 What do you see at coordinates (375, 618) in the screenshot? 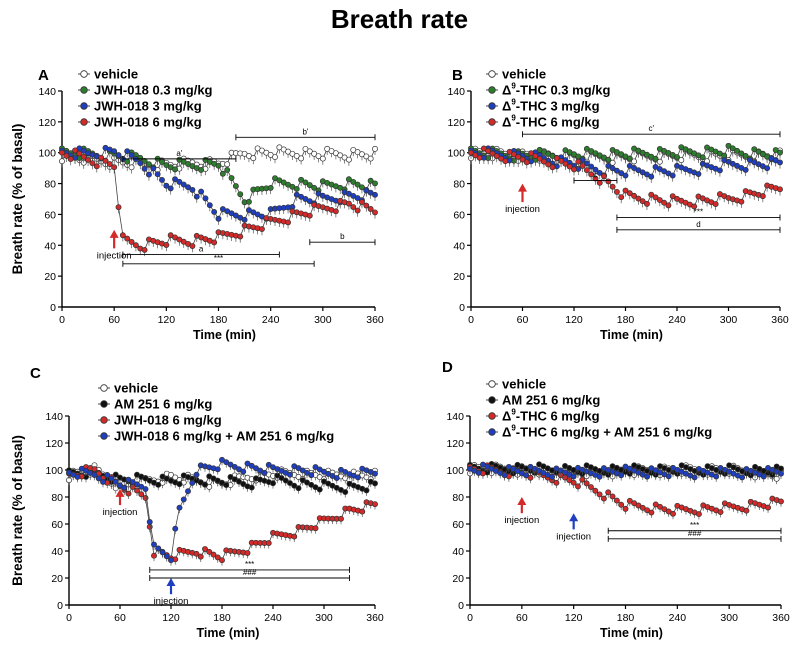
I see `x-tick-label: 360` at bounding box center [375, 618].